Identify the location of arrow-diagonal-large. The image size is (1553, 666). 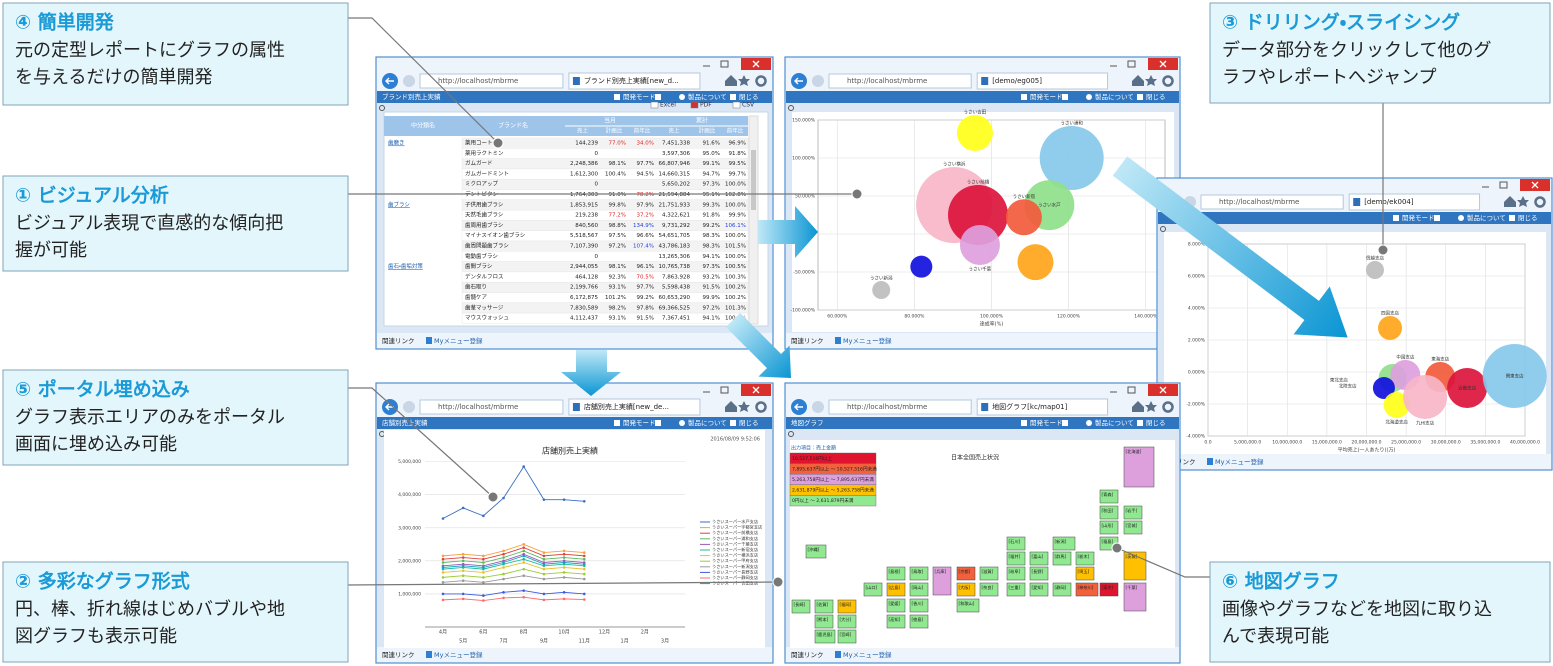
(1230, 247).